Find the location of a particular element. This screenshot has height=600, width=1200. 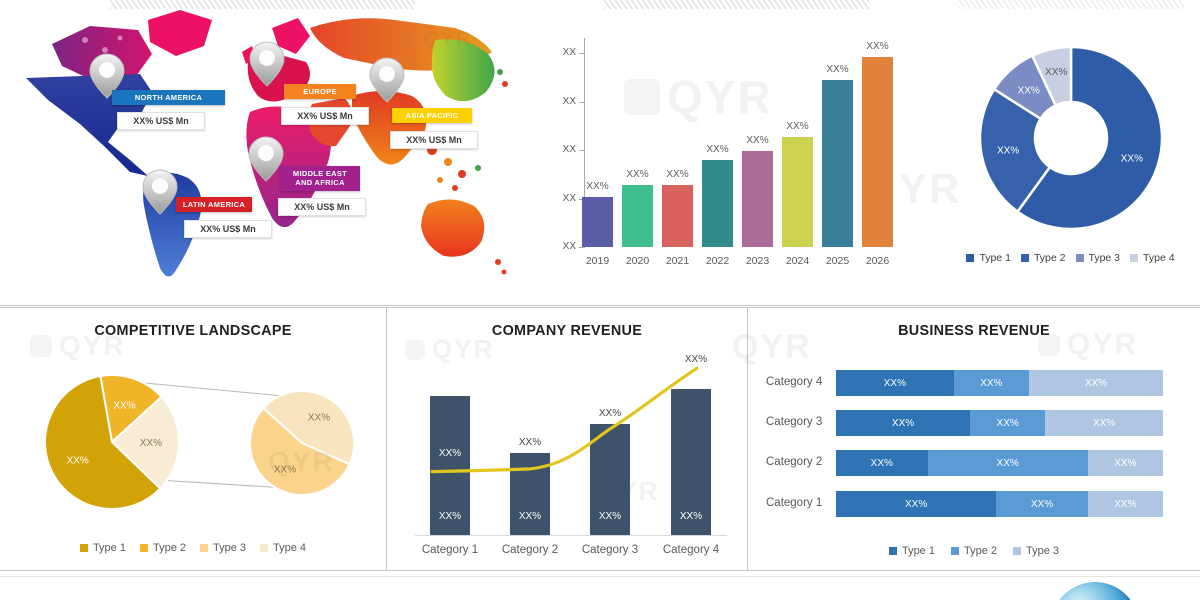

panel-title: COMPETITIVE LANDSCAPE is located at coordinates (193, 330).